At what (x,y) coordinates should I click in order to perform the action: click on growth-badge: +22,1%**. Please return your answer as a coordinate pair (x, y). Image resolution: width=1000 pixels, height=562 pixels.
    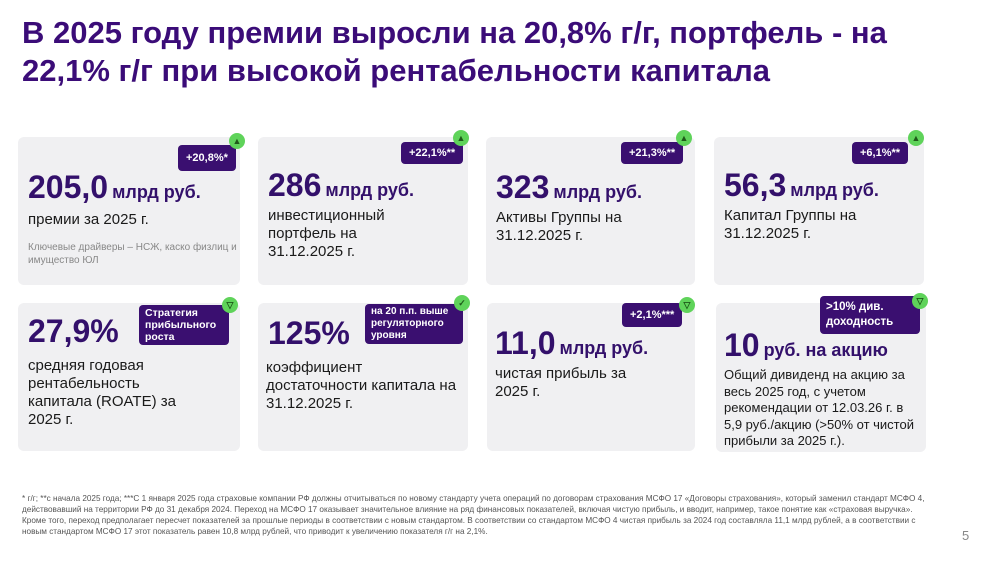
    Looking at the image, I should click on (432, 153).